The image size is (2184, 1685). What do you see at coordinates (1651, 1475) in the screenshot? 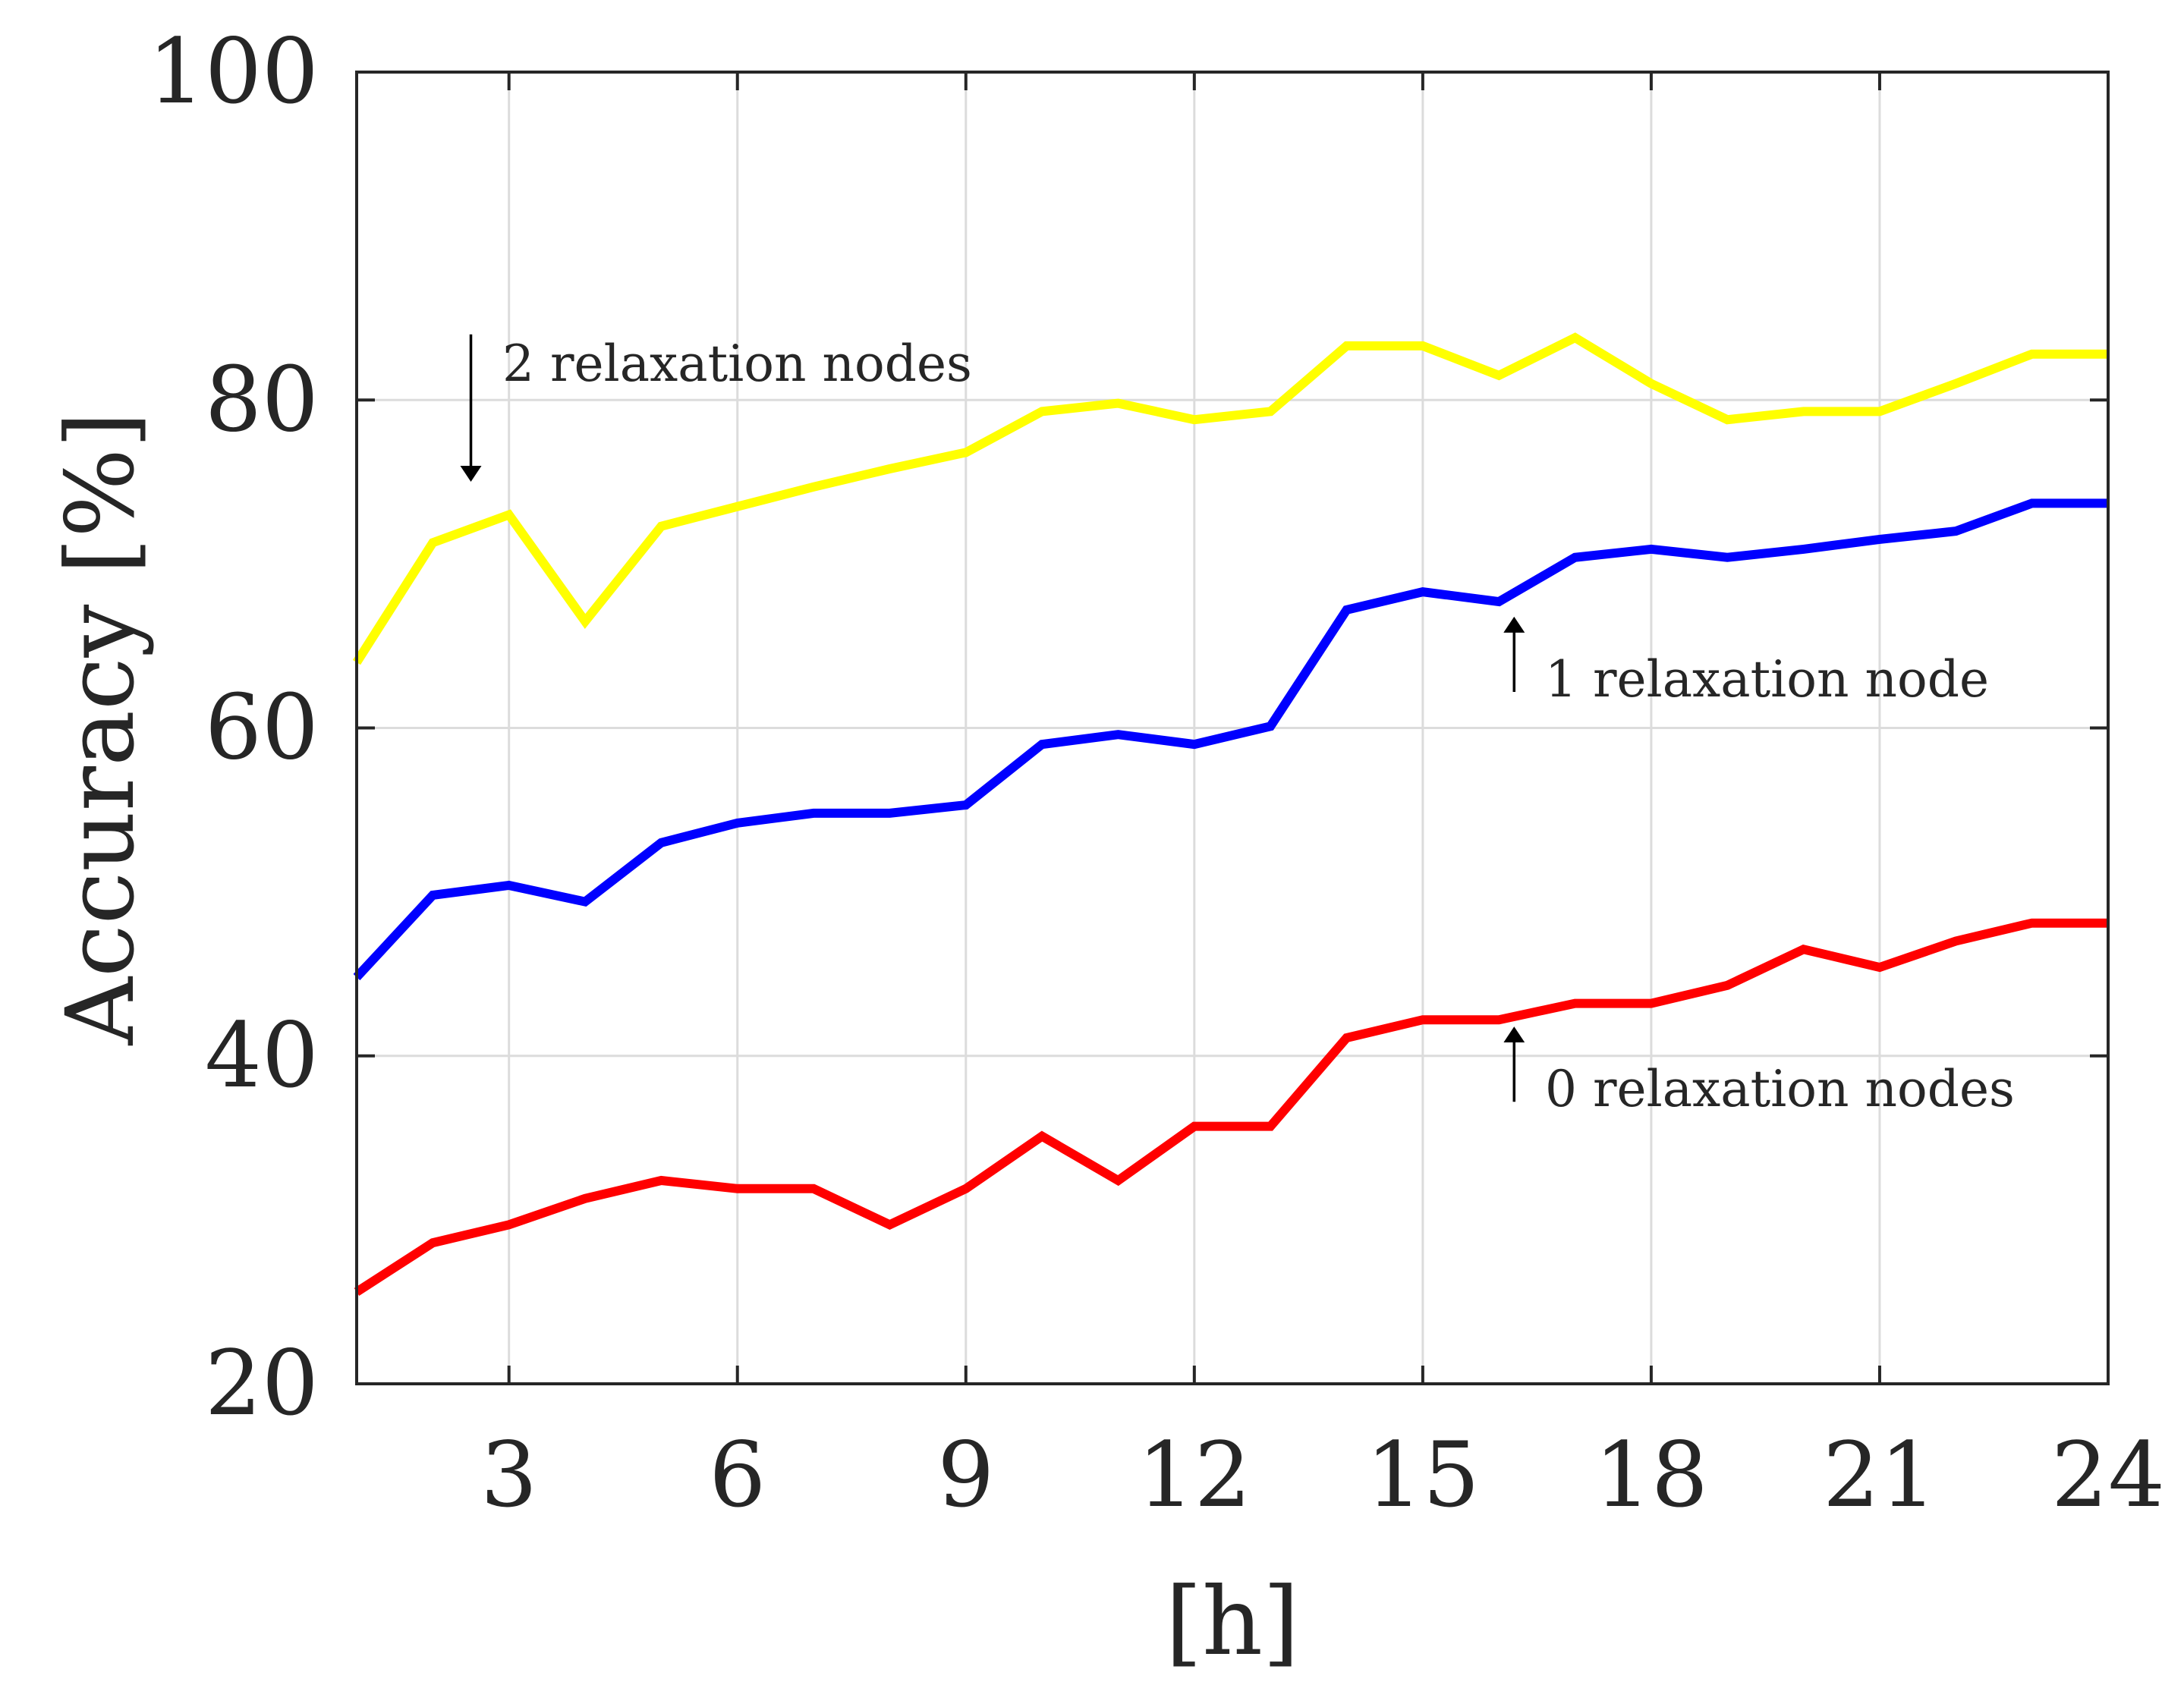
I see `x-tick-label: 18` at bounding box center [1651, 1475].